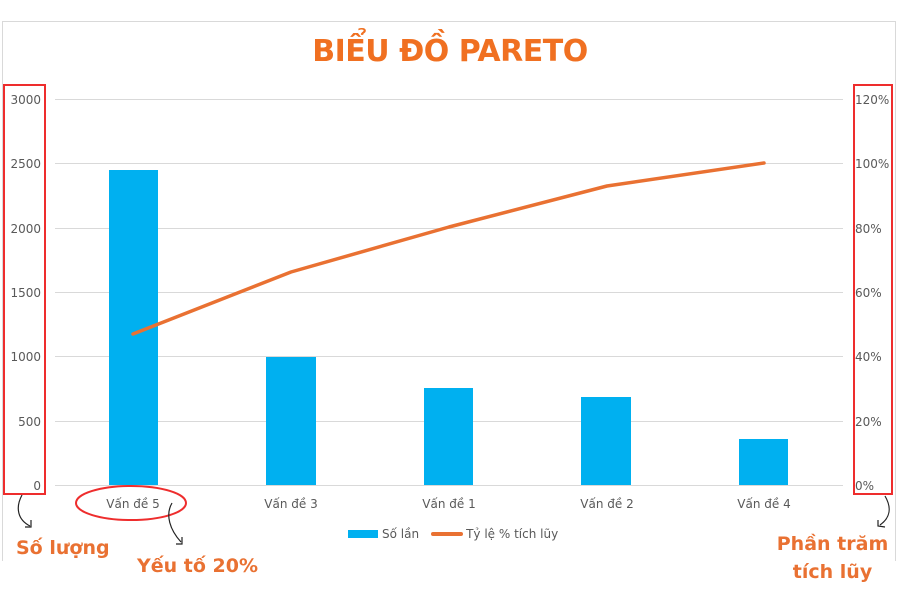 The height and width of the screenshot is (600, 900). I want to click on arrow-right-head-icon, so click(881, 524).